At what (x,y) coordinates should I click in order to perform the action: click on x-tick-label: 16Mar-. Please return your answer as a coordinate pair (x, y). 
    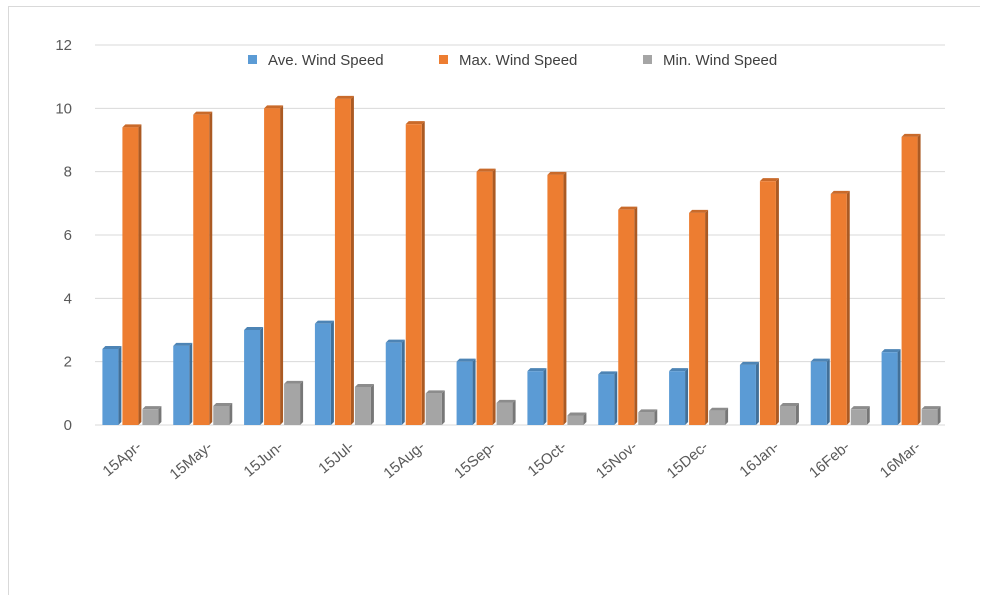
    Looking at the image, I should click on (900, 460).